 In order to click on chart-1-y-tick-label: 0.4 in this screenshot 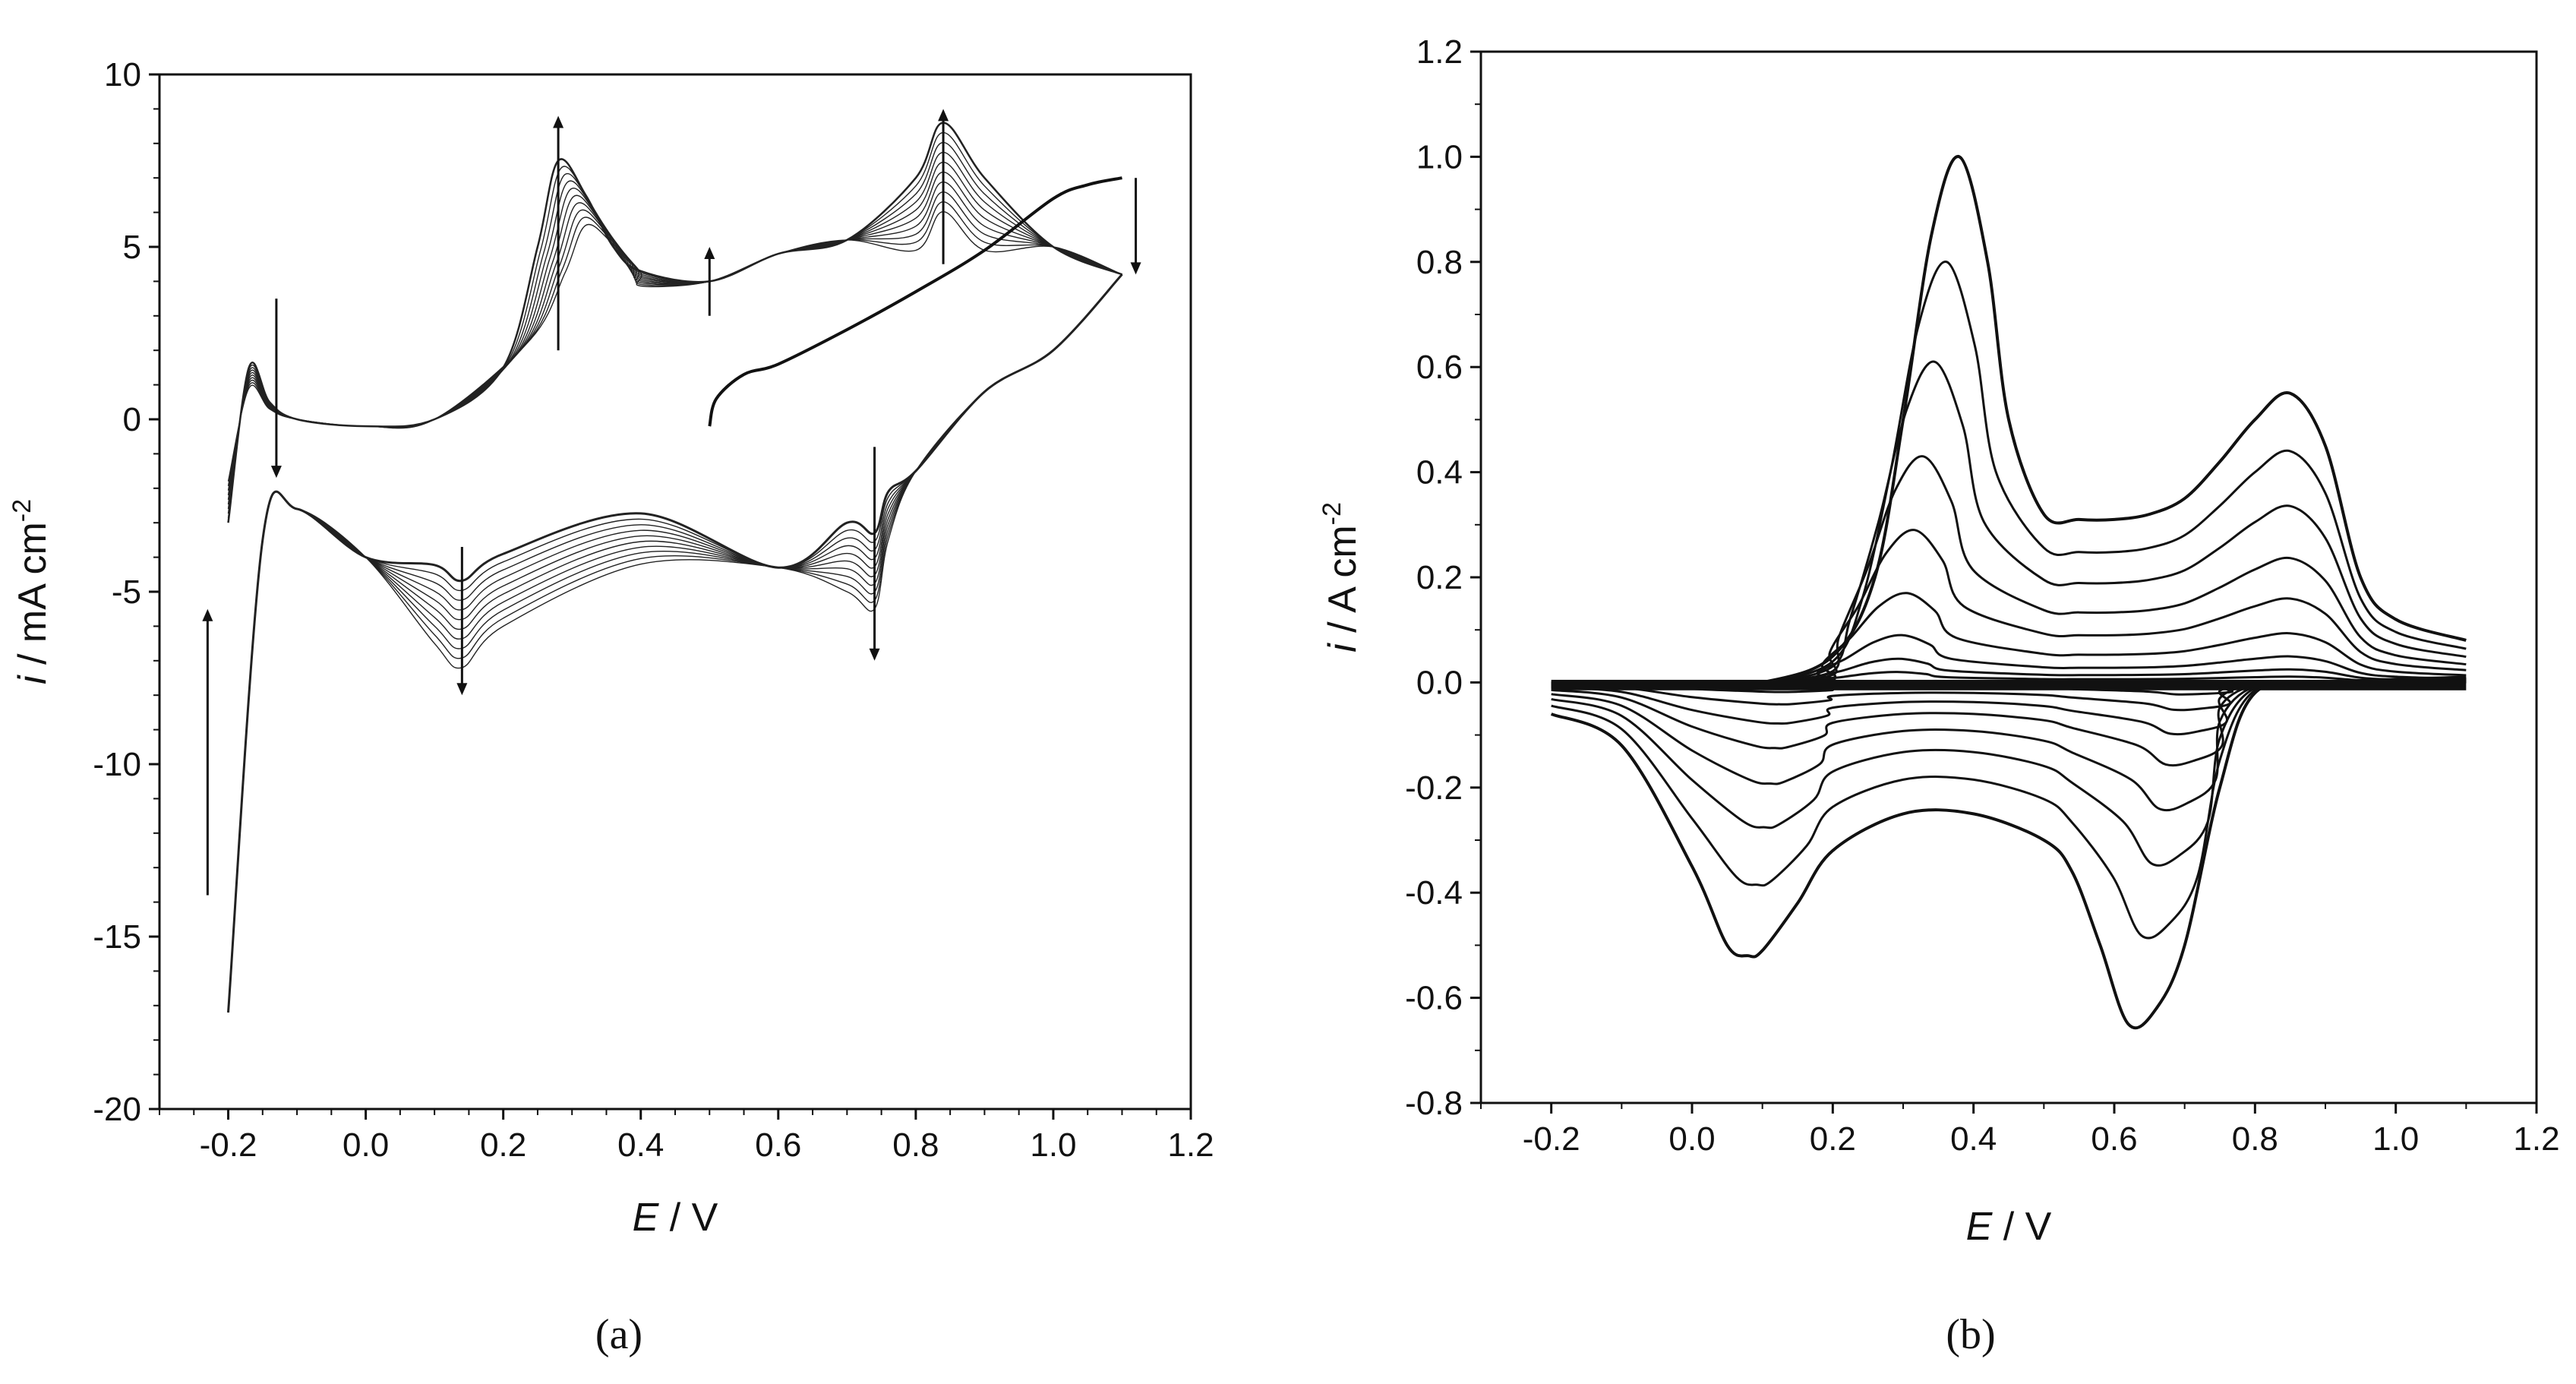, I will do `click(1440, 473)`.